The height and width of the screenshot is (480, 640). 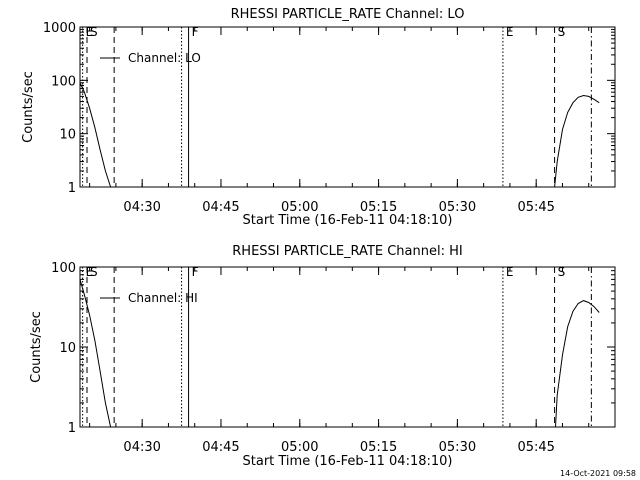 I want to click on legend-label: Channel: LO, so click(x=164, y=58).